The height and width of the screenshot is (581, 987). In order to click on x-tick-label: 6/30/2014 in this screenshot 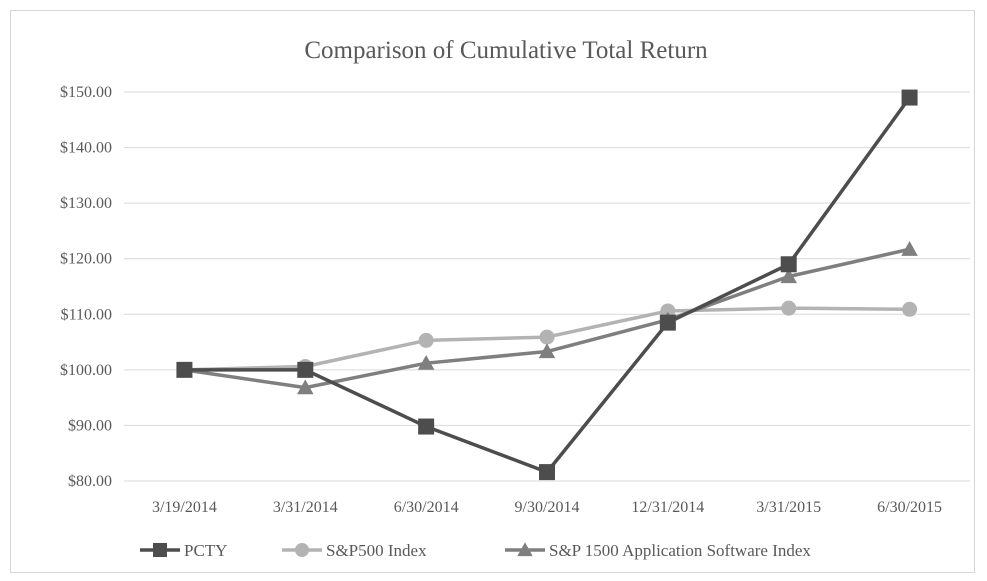, I will do `click(426, 507)`.